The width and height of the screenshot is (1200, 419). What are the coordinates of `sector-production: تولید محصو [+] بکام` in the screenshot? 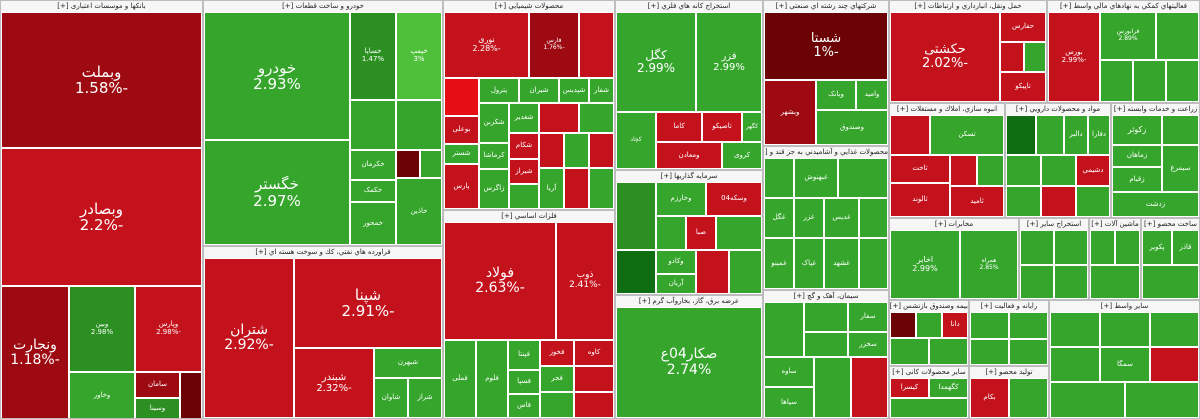 It's located at (1009, 392).